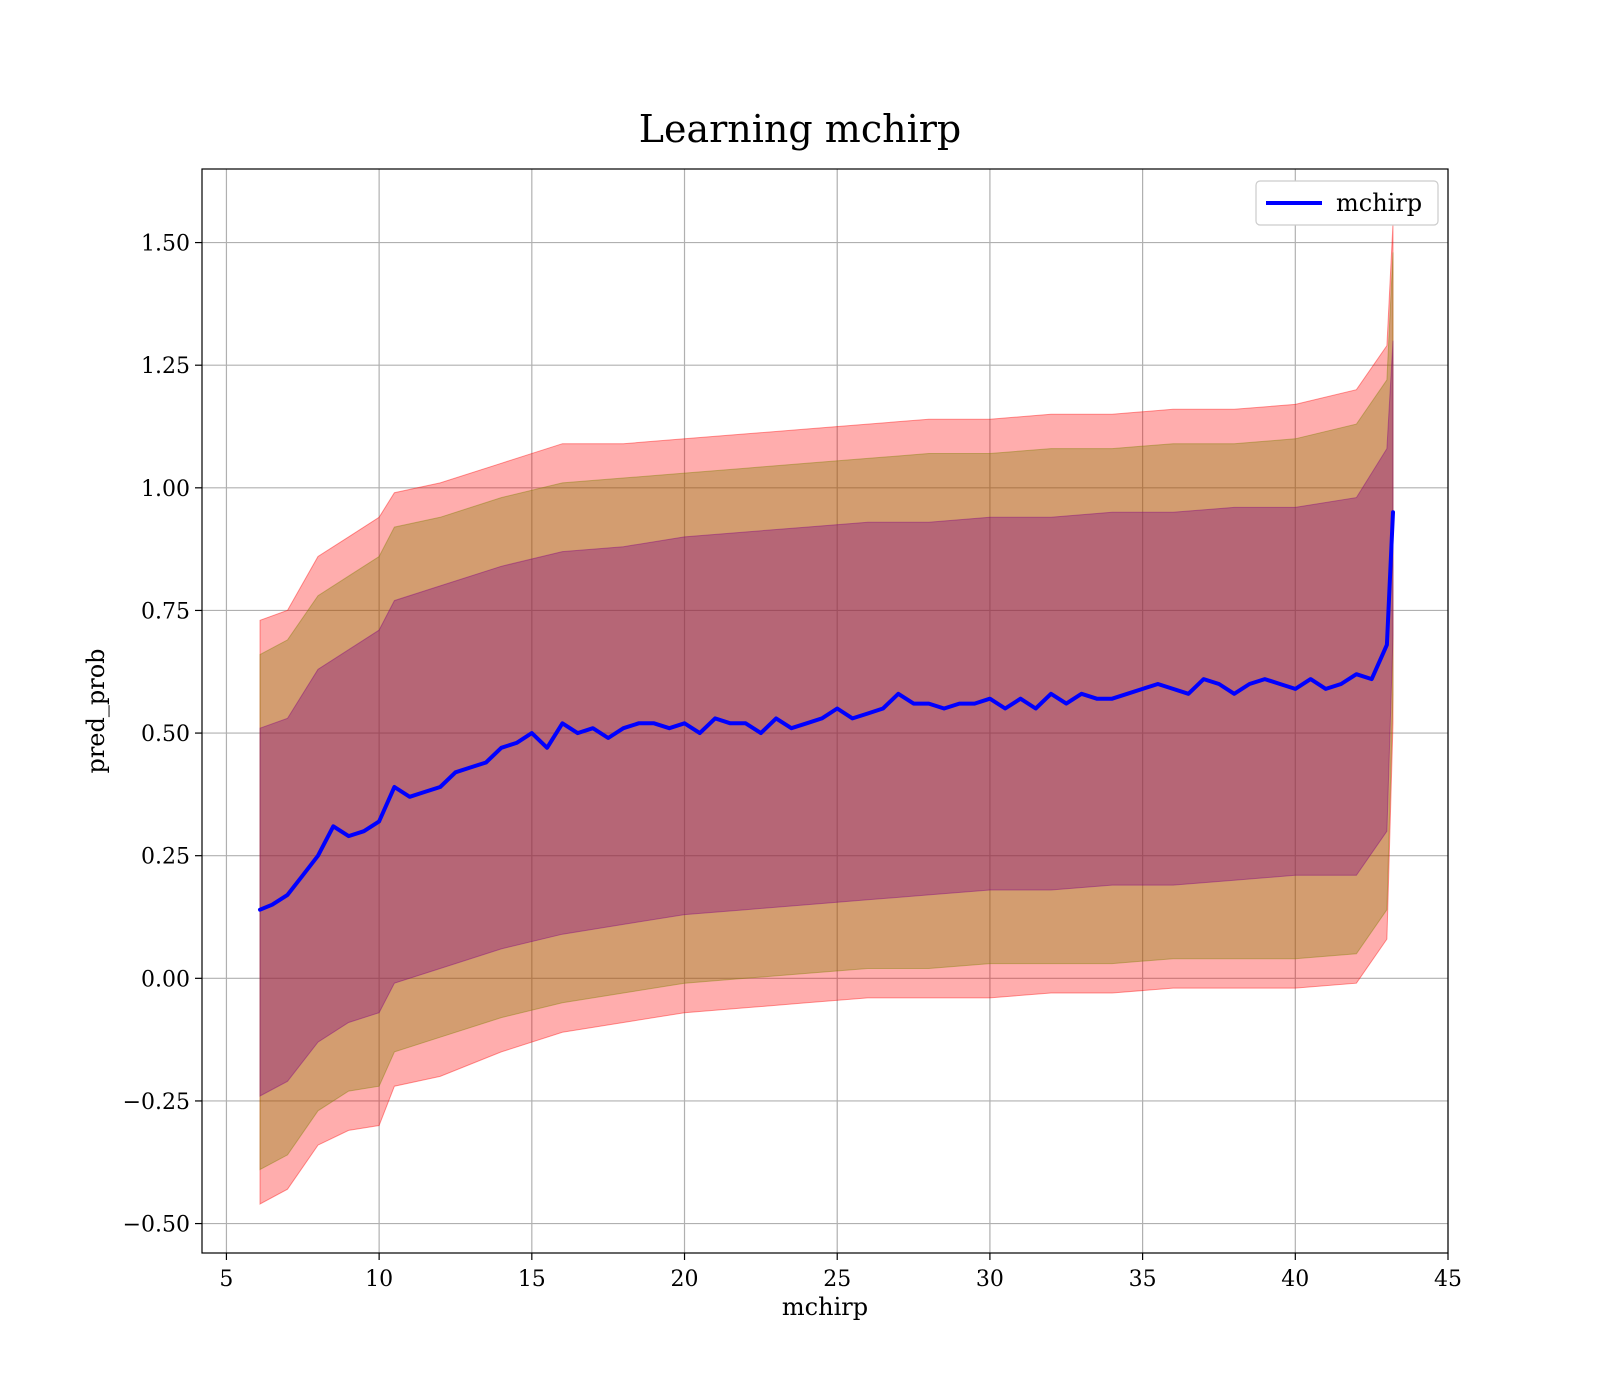  I want to click on chart-title: Learning mchirp, so click(800, 129).